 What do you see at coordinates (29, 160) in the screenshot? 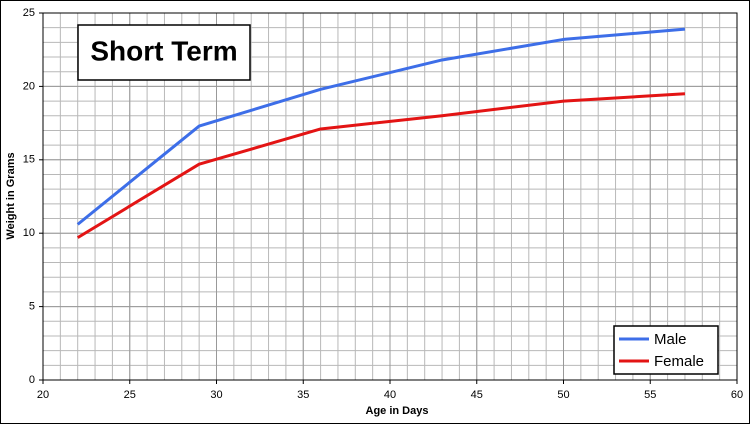
I see `y-tick-label: 15` at bounding box center [29, 160].